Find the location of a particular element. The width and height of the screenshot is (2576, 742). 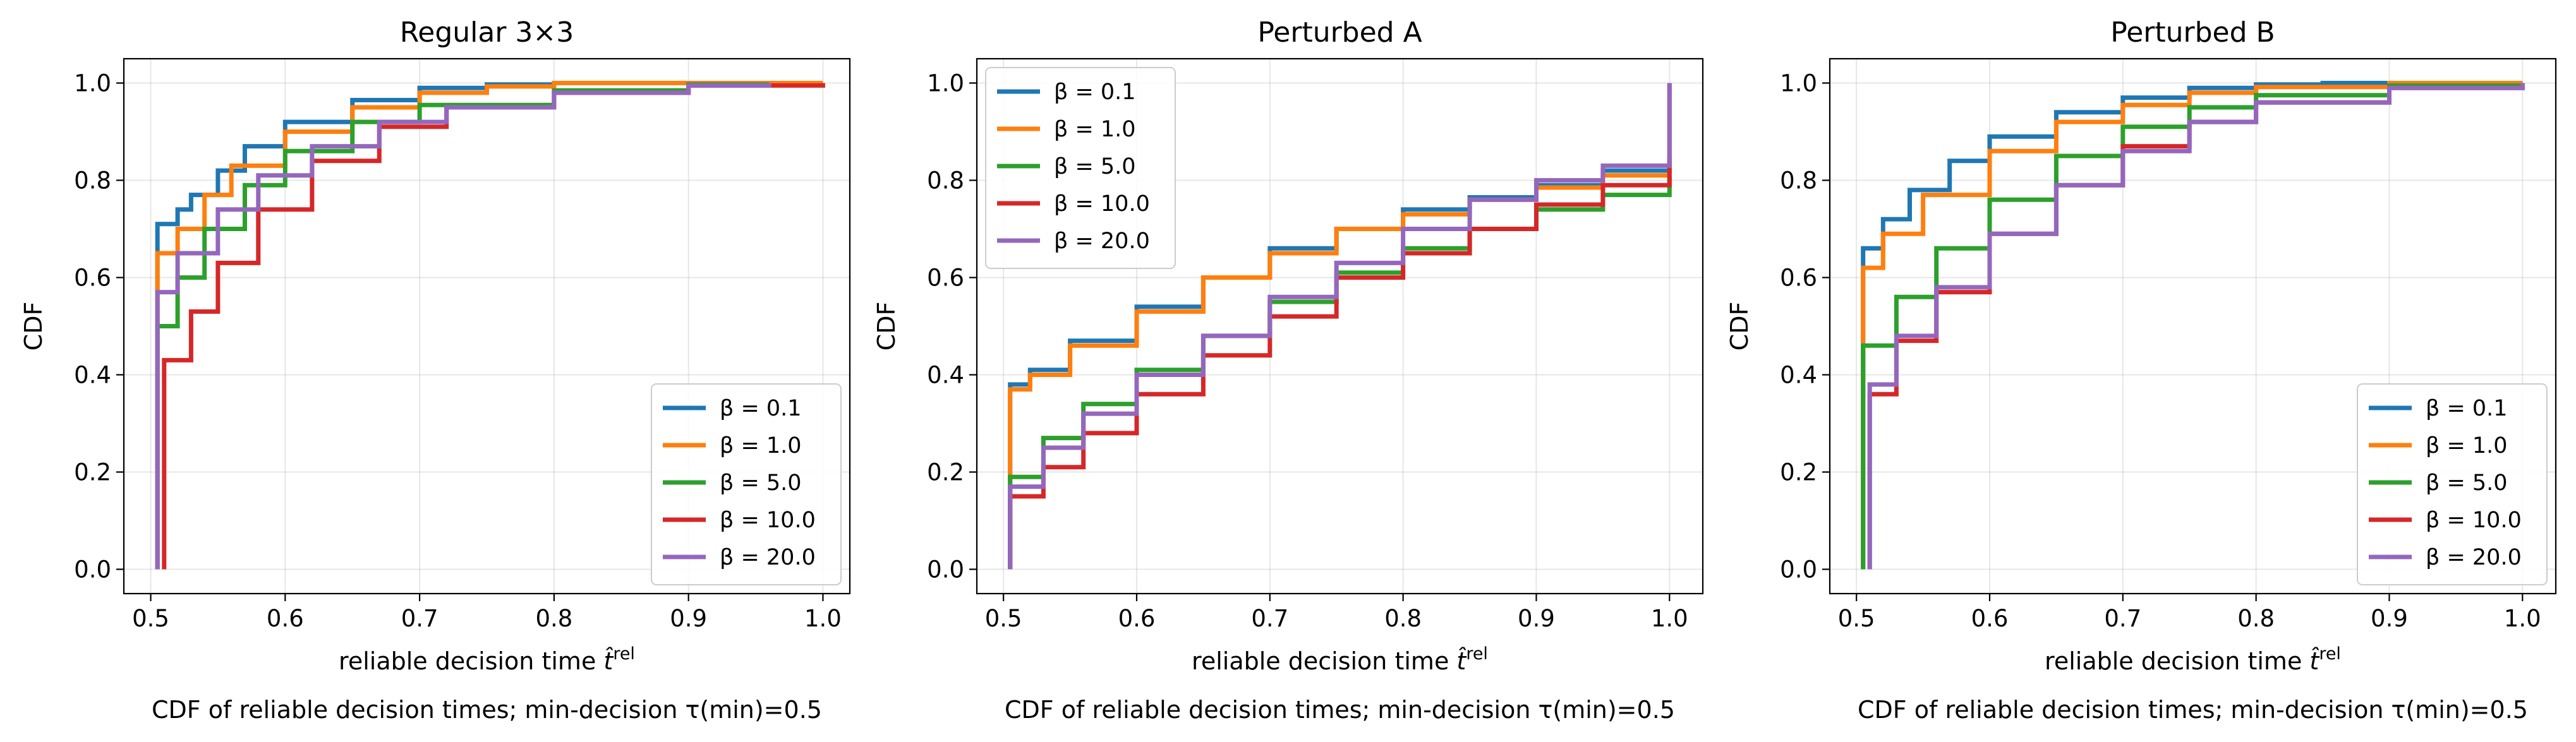

series-line-beta-1.0 is located at coordinates (1340, 365).